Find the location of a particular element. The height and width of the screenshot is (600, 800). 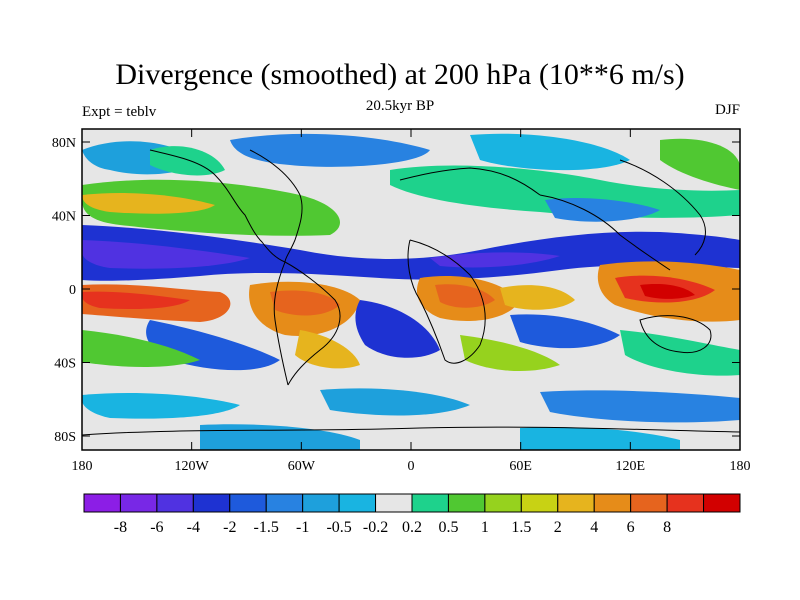

coastline-australia is located at coordinates (675, 334).